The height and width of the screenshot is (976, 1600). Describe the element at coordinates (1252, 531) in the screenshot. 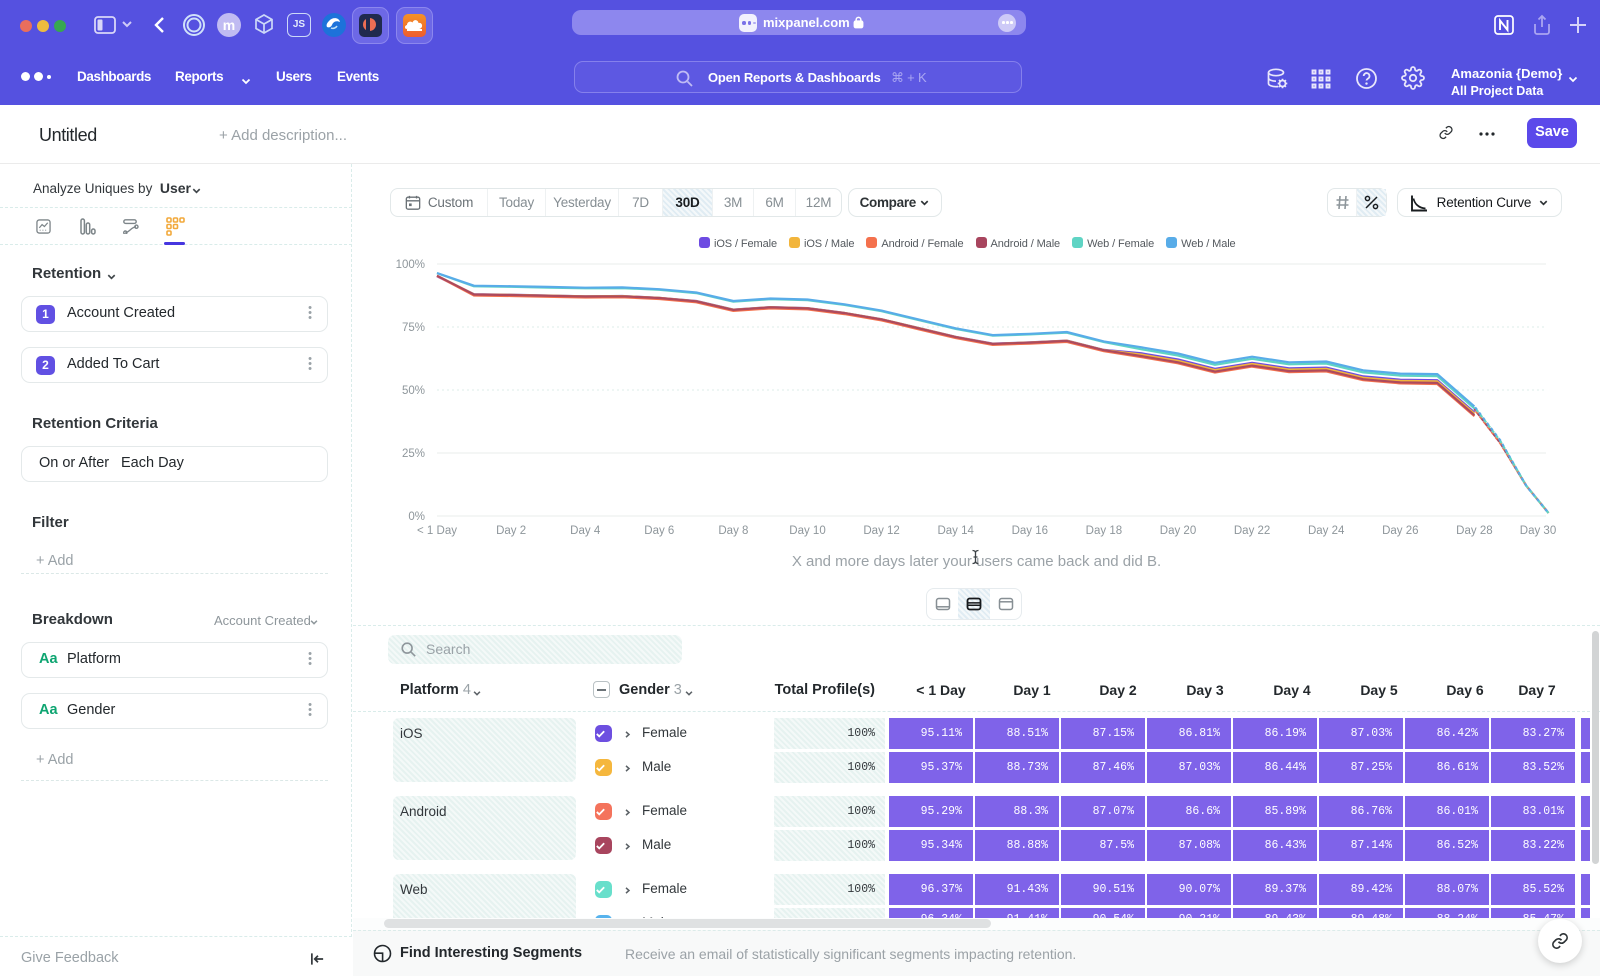

I see `svg-text: Day 22` at that location.